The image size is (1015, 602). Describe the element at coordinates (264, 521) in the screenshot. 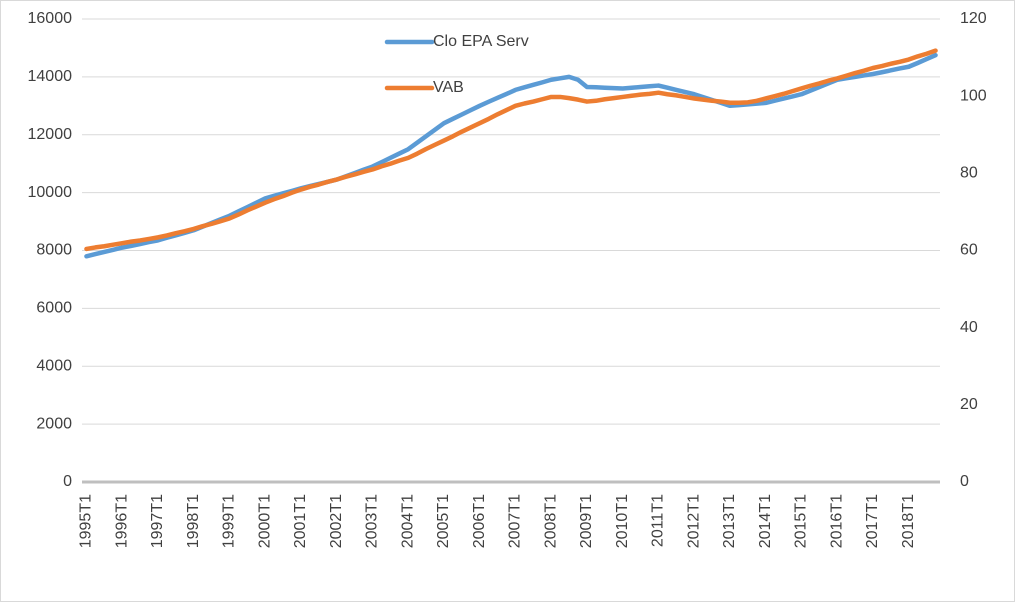

I see `x-tick-label: 2000T1` at that location.